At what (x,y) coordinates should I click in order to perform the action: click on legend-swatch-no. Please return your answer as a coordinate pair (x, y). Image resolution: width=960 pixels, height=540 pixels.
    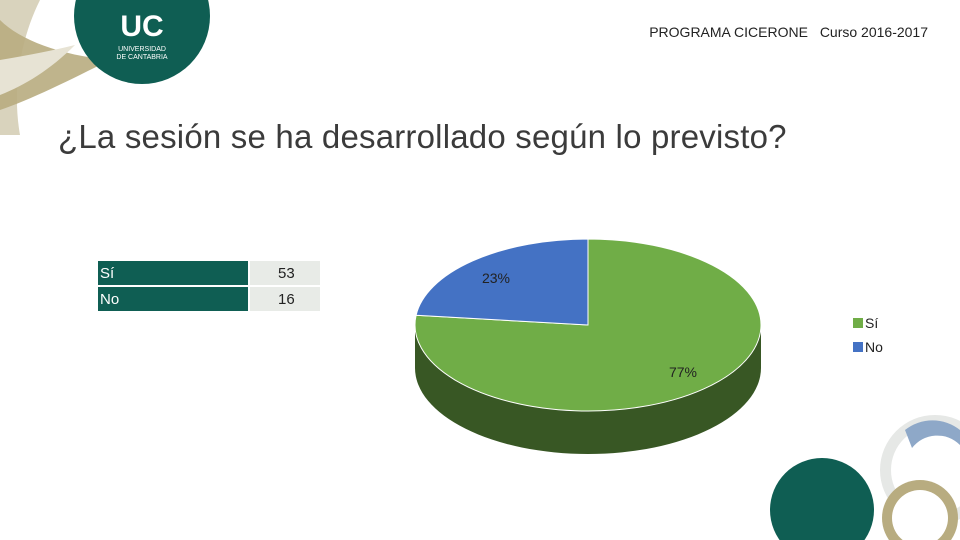
    Looking at the image, I should click on (858, 347).